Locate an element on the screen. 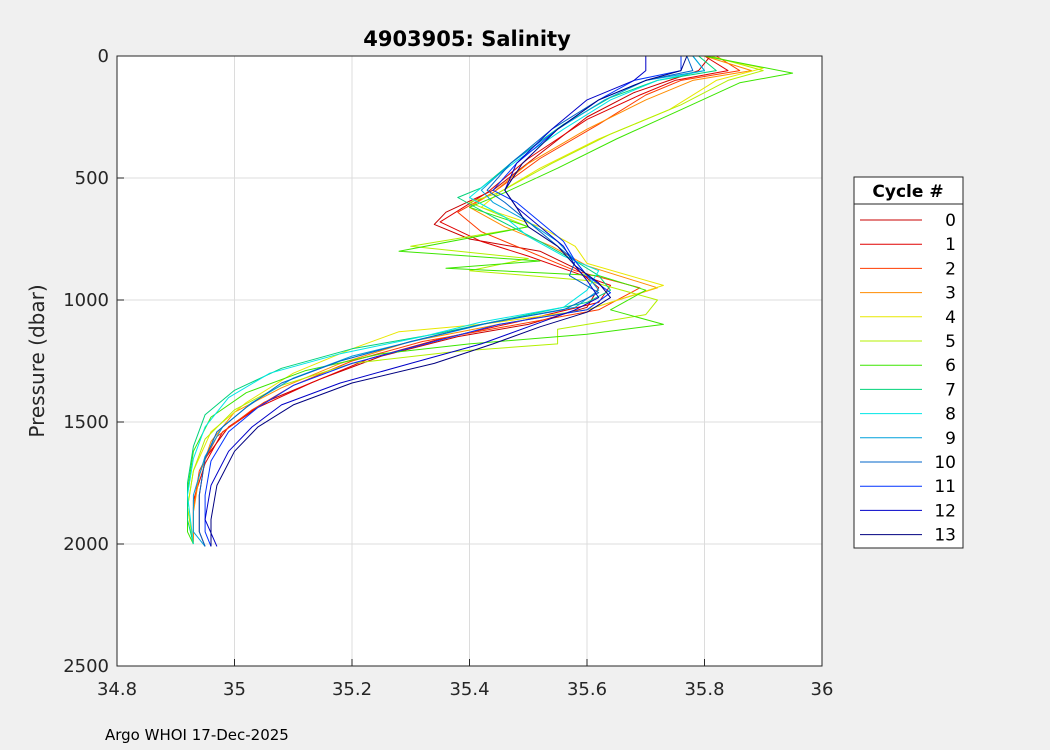 The width and height of the screenshot is (1050, 750). legend-label-cycle-8: 8 is located at coordinates (950, 415).